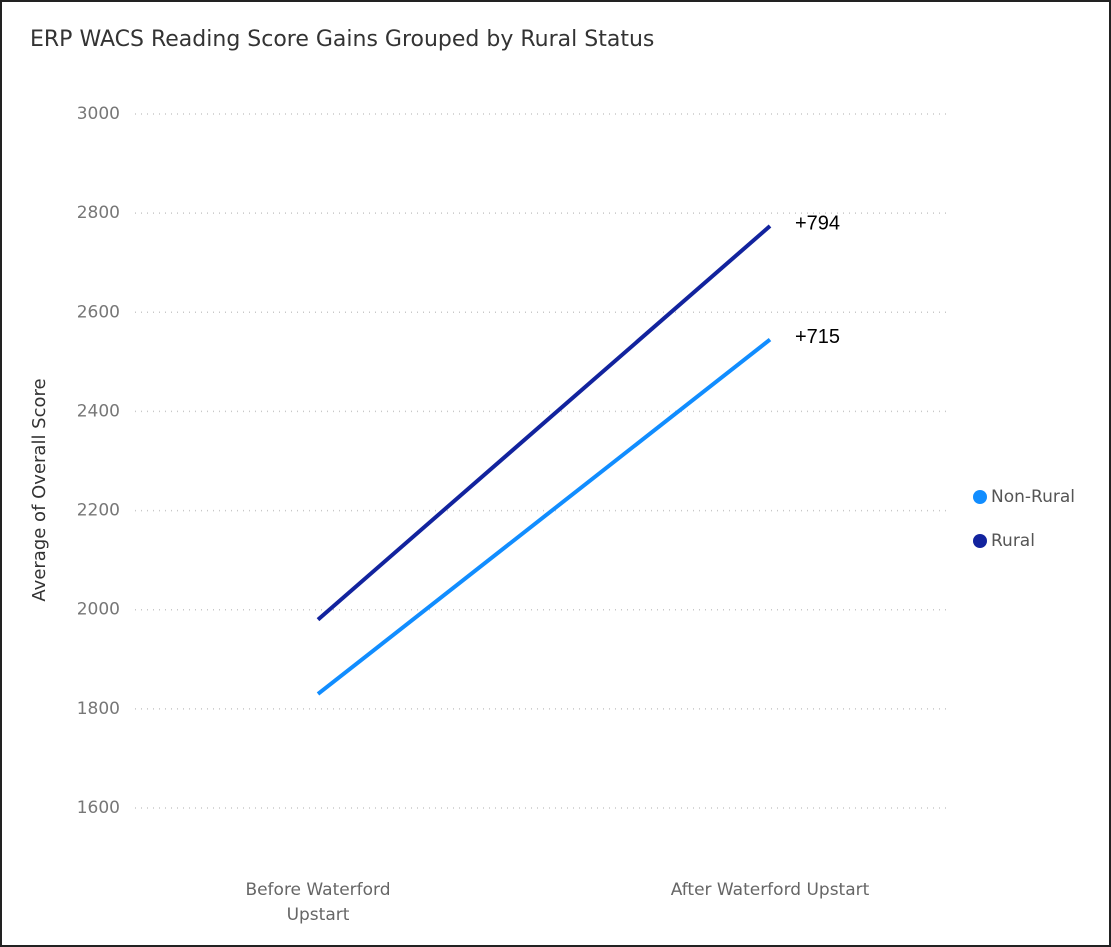 This screenshot has width=1111, height=947. What do you see at coordinates (98, 511) in the screenshot?
I see `y-tick-label: 2200` at bounding box center [98, 511].